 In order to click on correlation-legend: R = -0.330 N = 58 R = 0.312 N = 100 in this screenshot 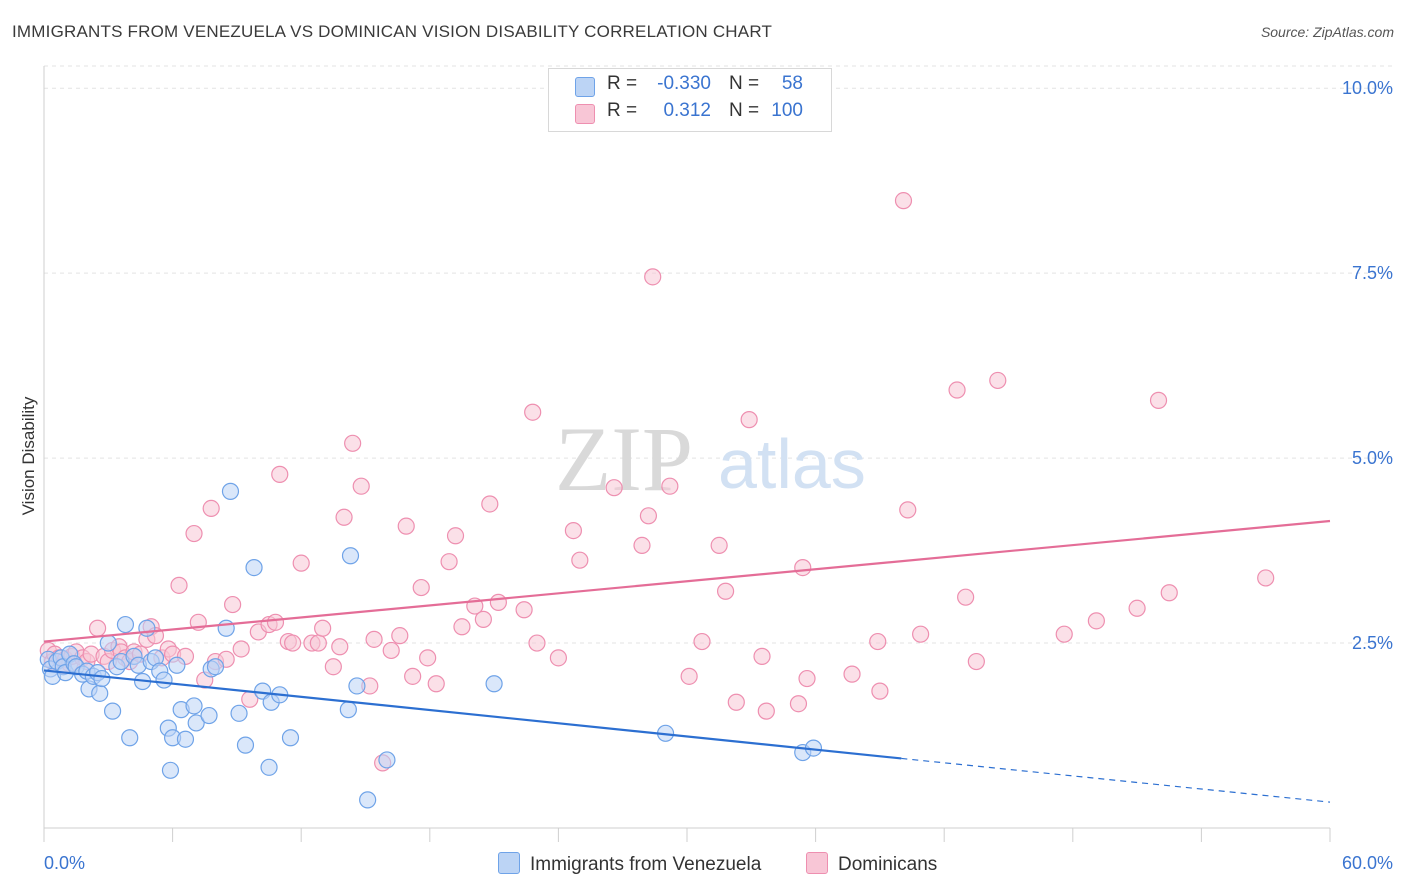, I will do `click(690, 100)`.